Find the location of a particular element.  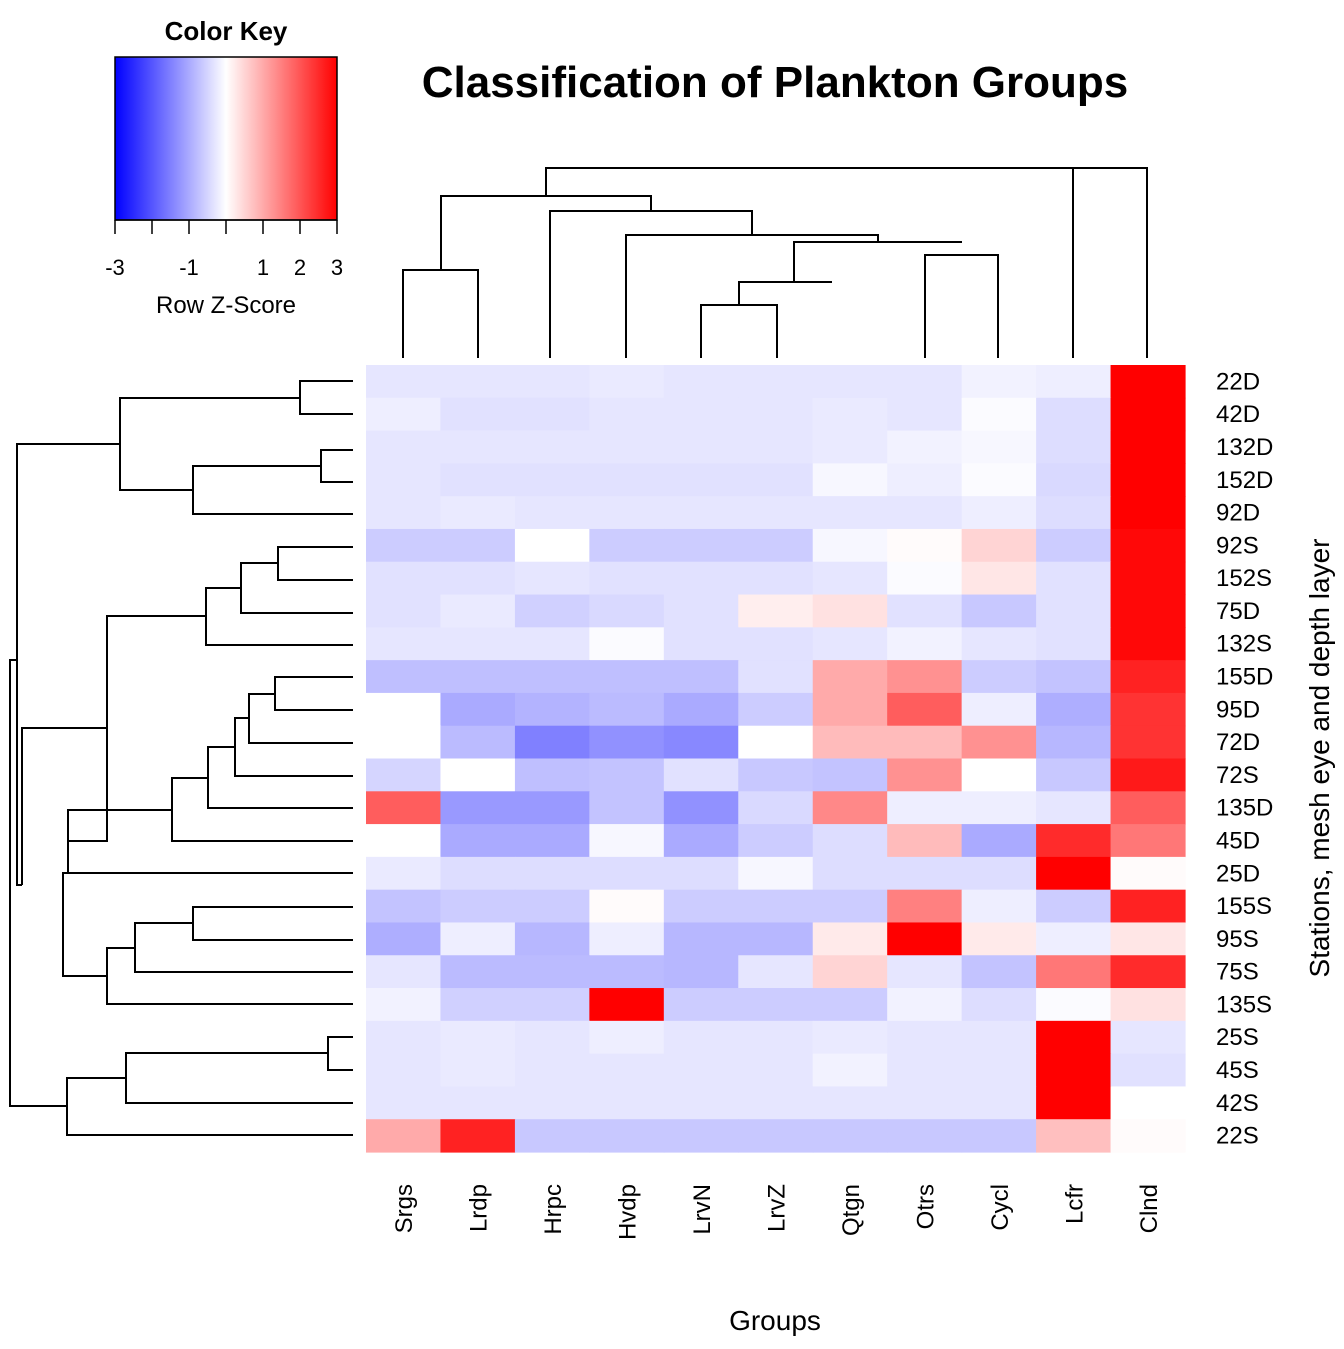

row-label: 135D is located at coordinates (1244, 808).